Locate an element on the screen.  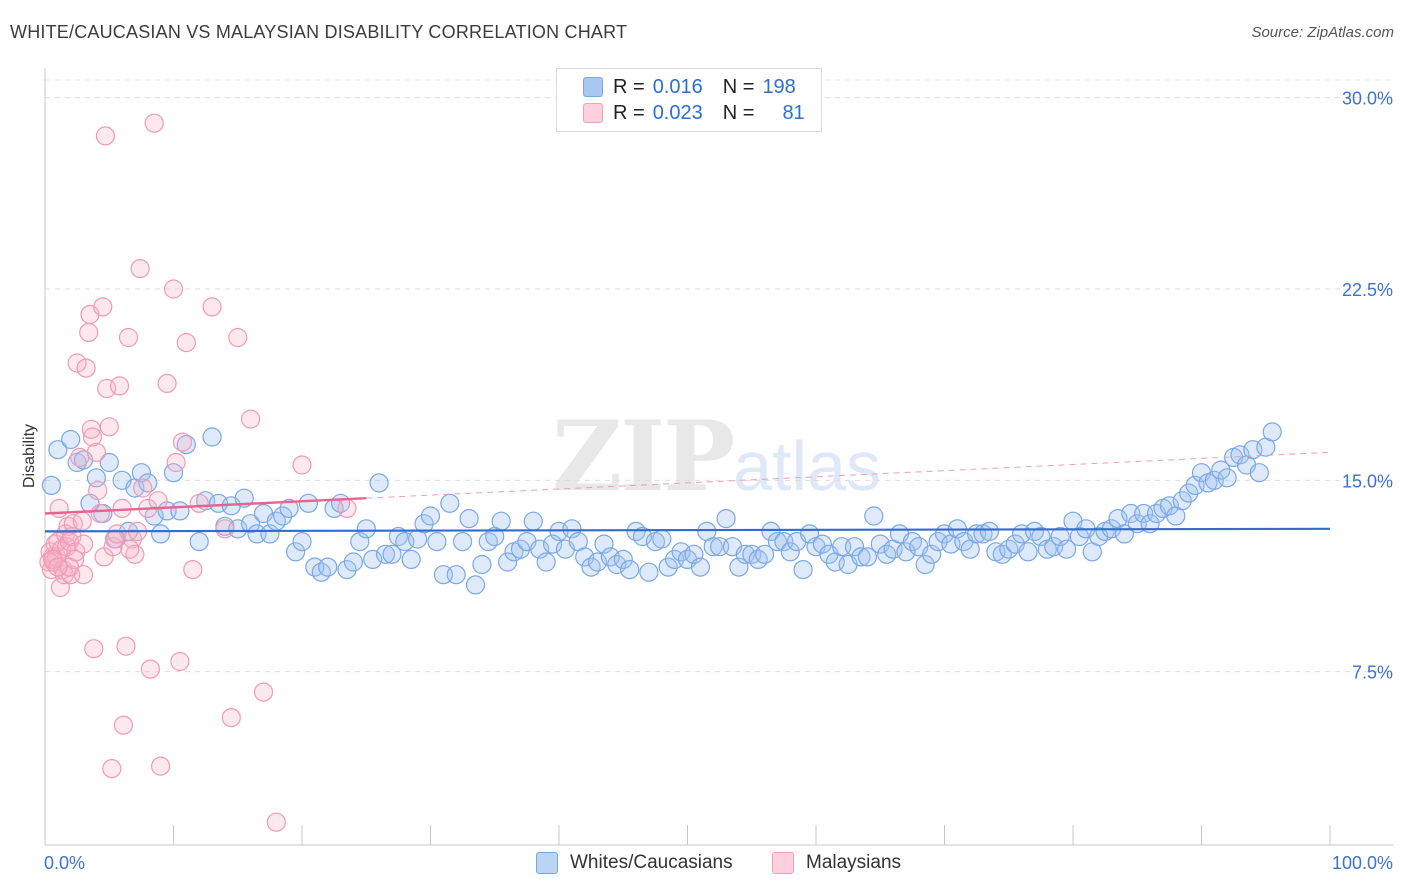
legend-row-whites: R = 0.016 N = 198 is located at coordinates (689, 87).